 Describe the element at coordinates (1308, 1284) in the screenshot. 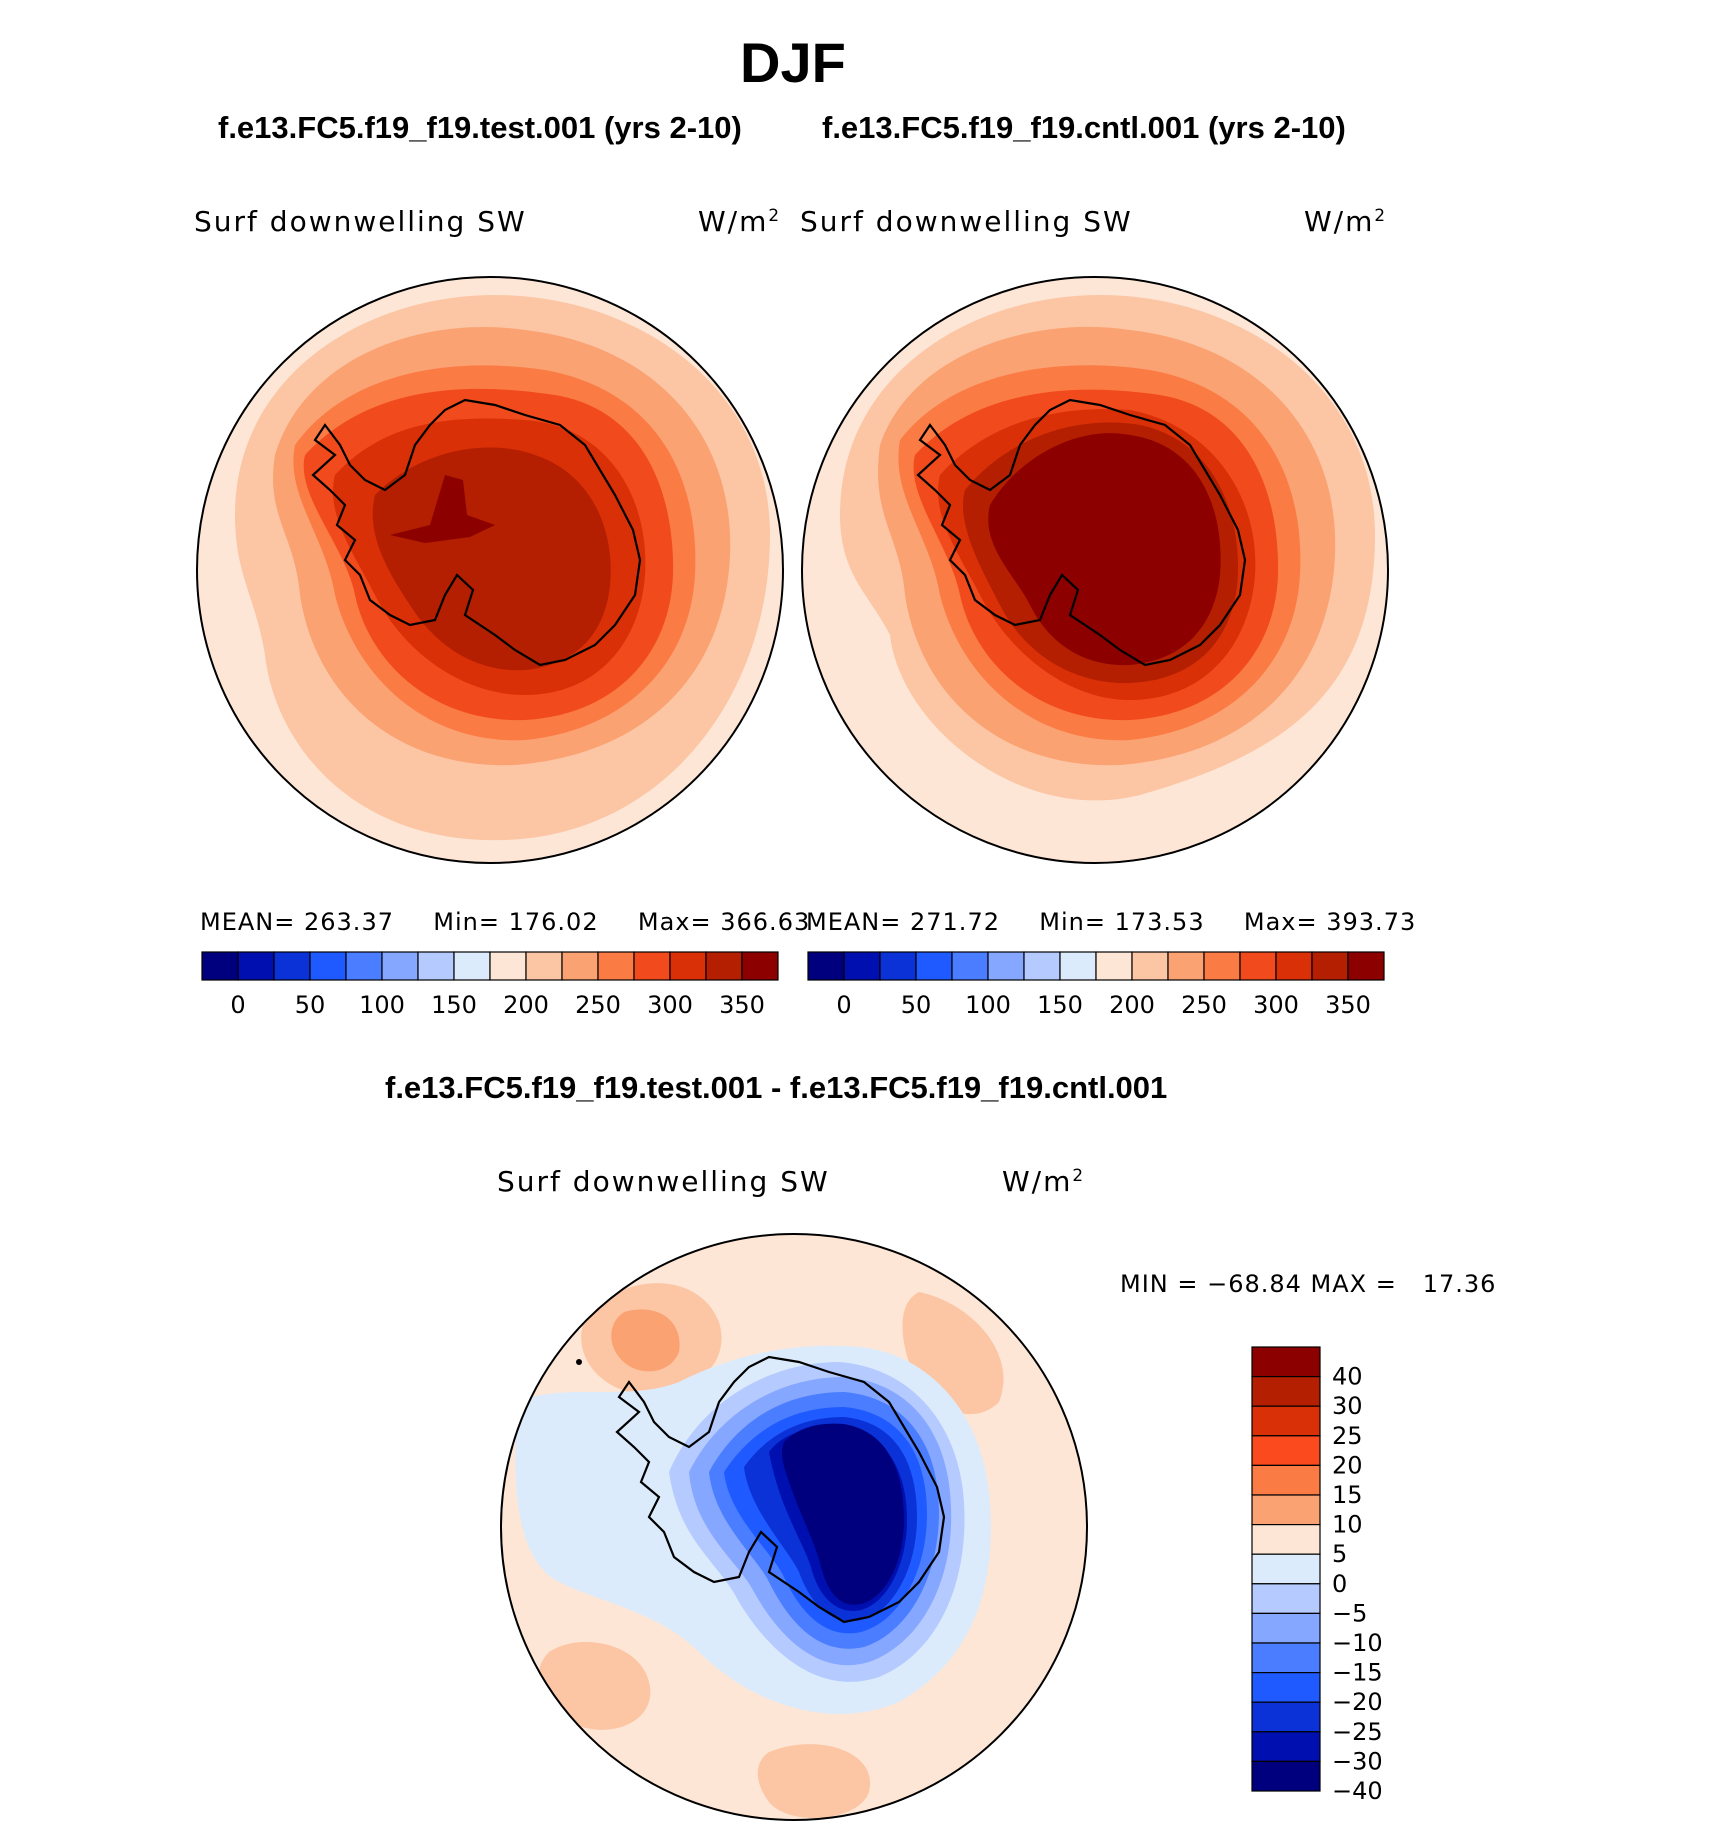

I see `diff-minmax: MIN = −68.84 MAX = 17.36` at that location.